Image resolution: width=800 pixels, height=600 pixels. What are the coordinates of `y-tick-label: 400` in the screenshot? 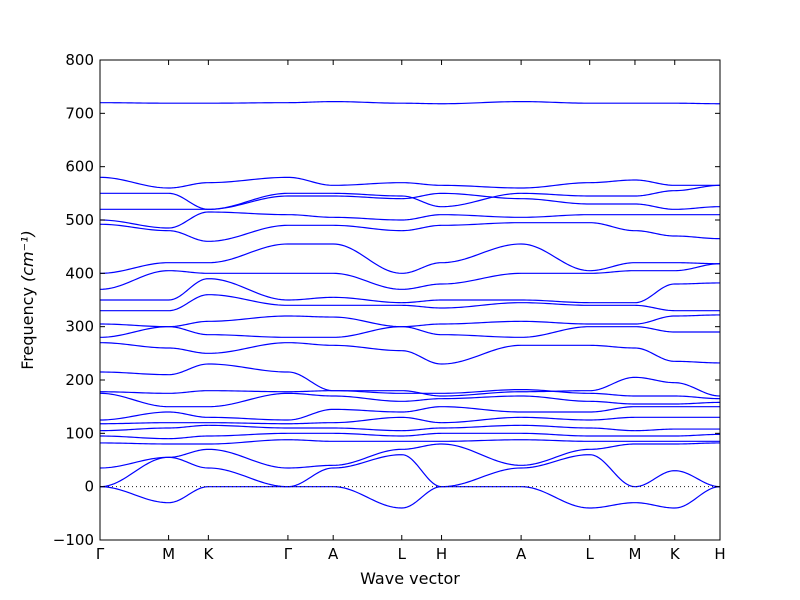 It's located at (79, 273).